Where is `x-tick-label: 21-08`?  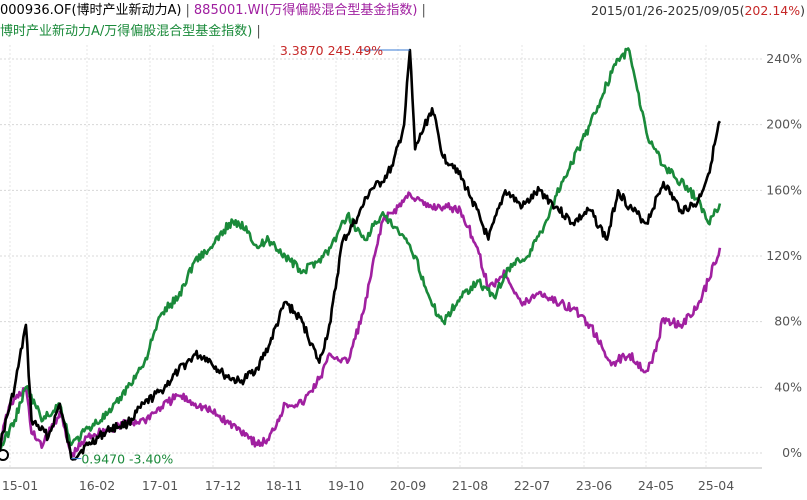 x-tick-label: 21-08 is located at coordinates (470, 485).